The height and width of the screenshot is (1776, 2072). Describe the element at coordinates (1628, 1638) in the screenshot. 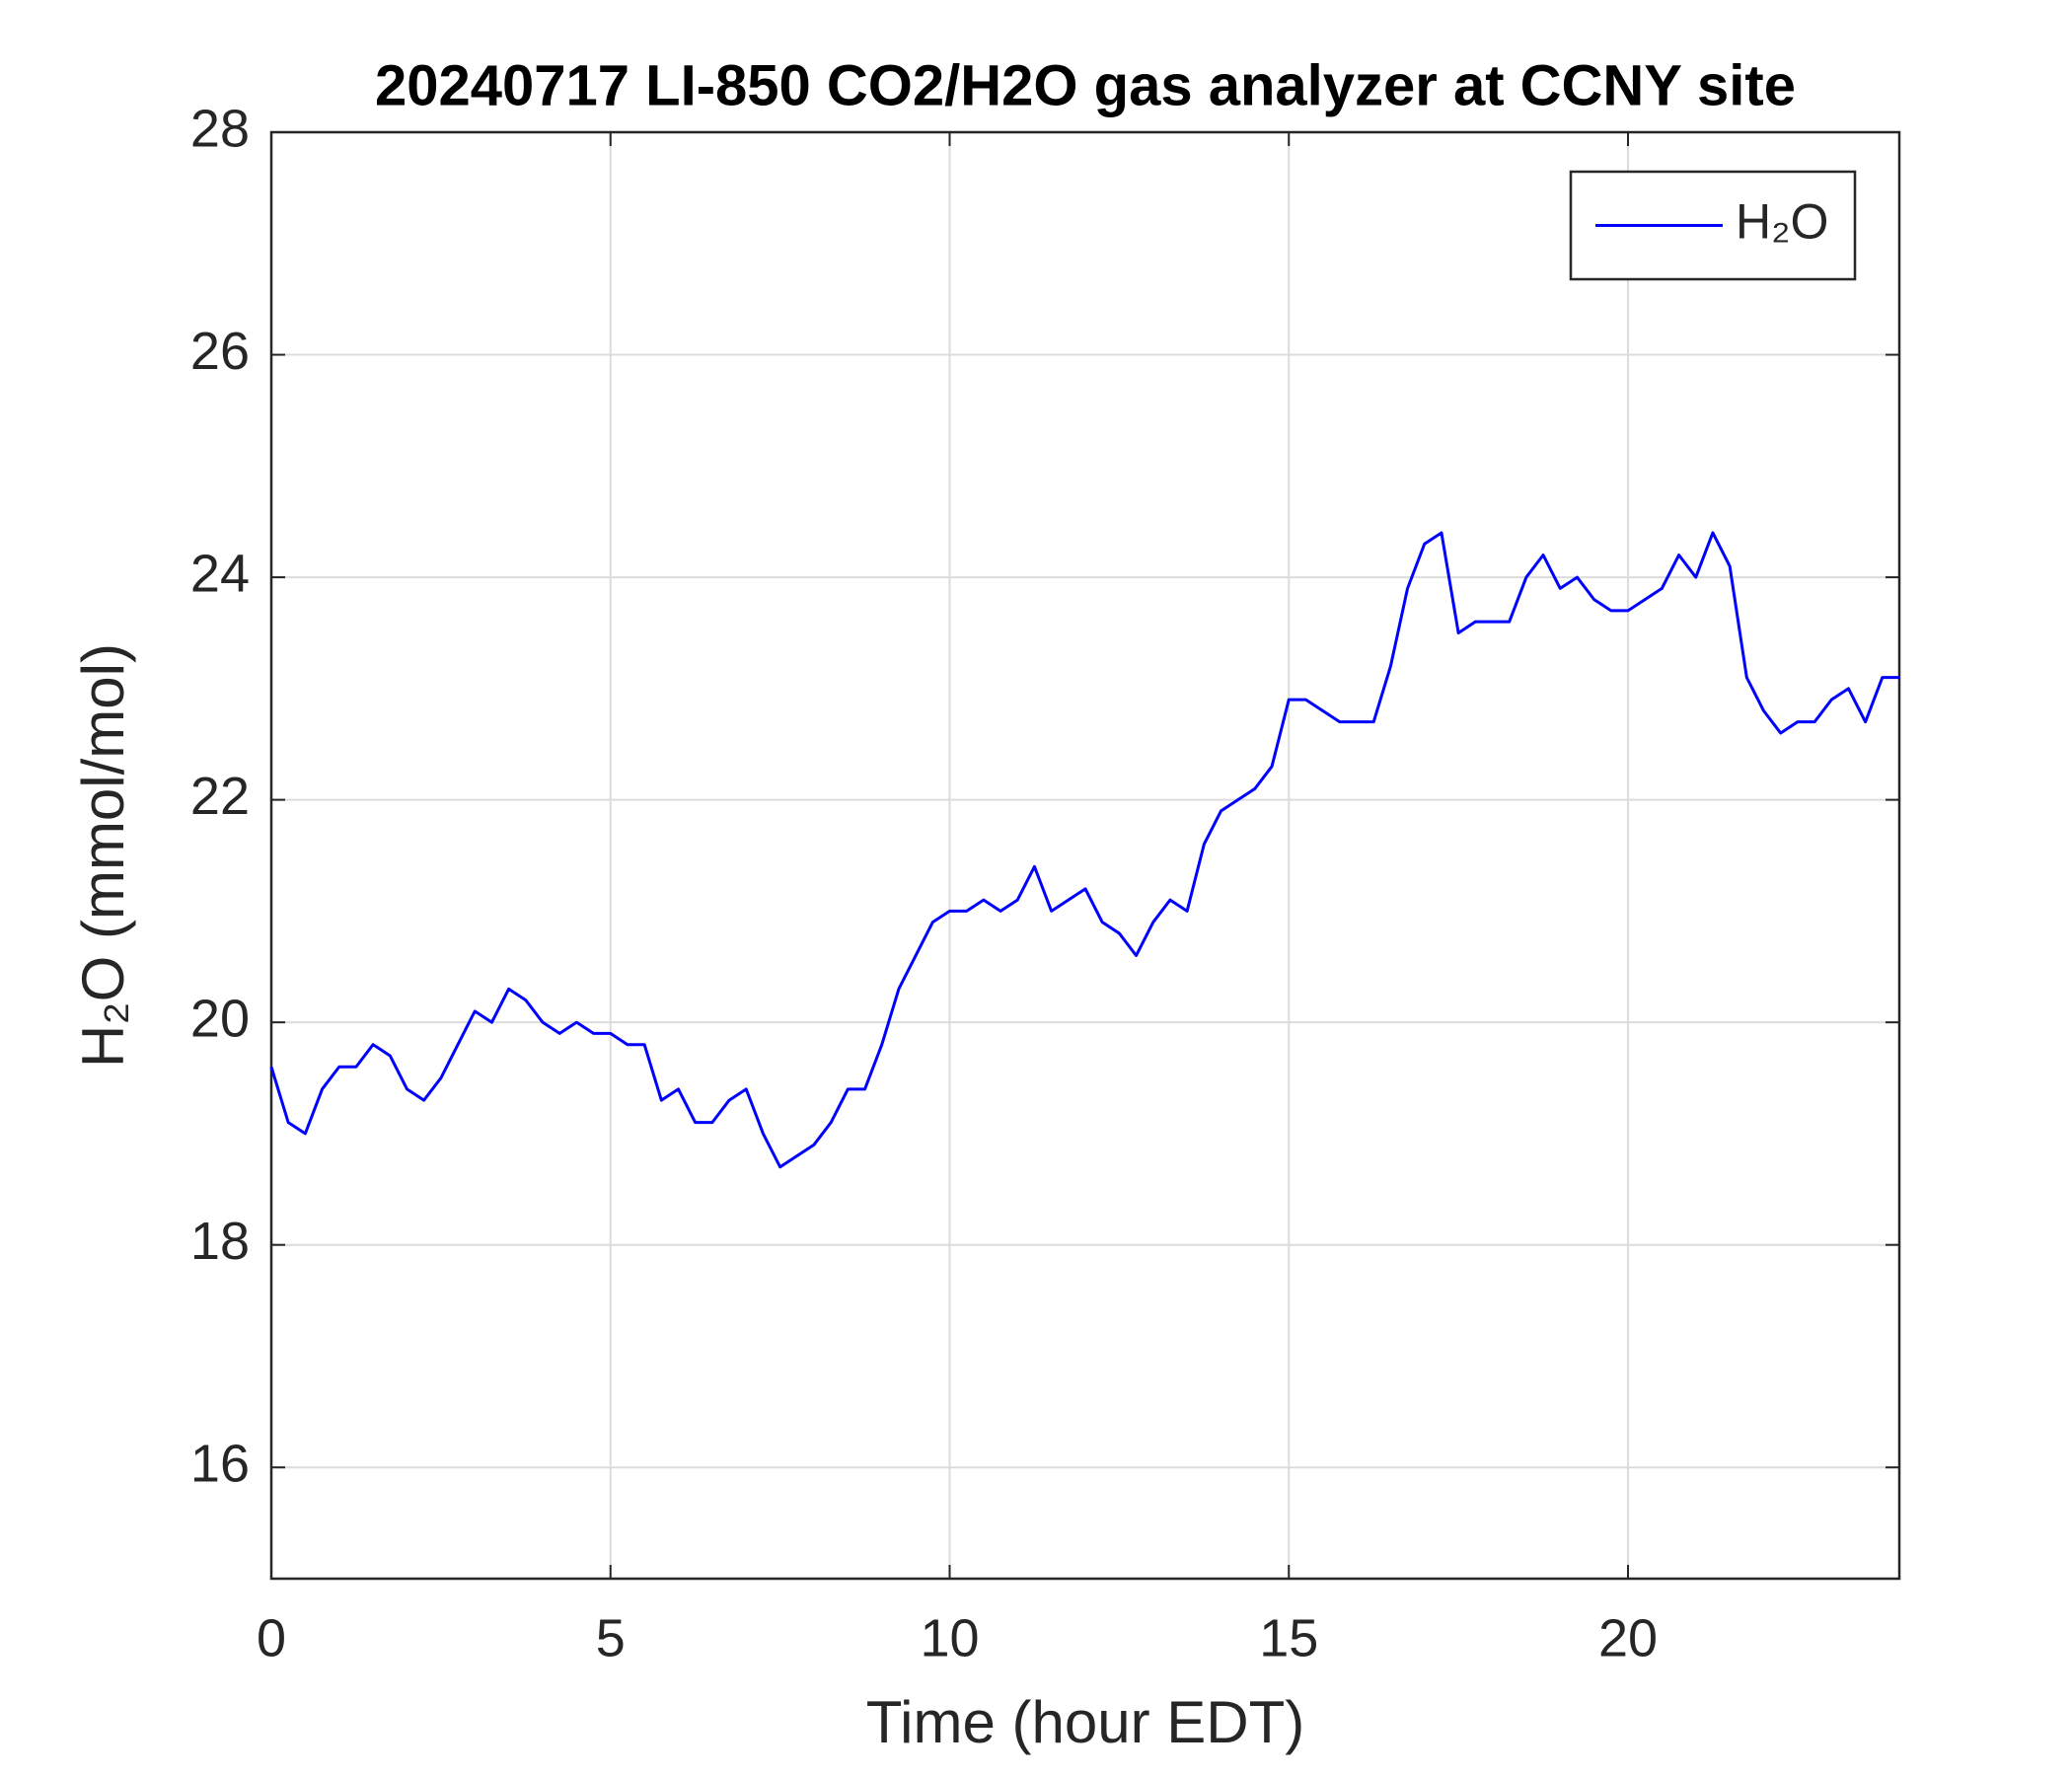

I see `x-tick-label: 20` at that location.